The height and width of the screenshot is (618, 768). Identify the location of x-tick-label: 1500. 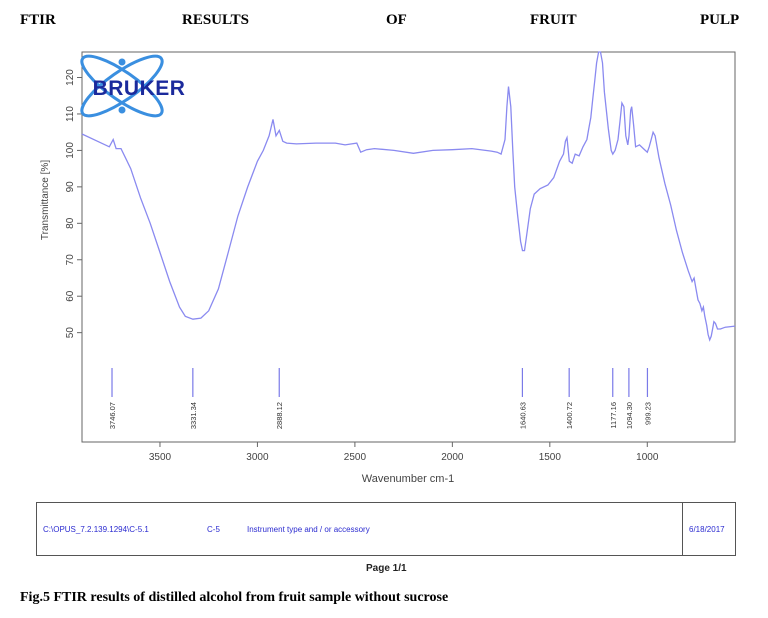
(550, 457).